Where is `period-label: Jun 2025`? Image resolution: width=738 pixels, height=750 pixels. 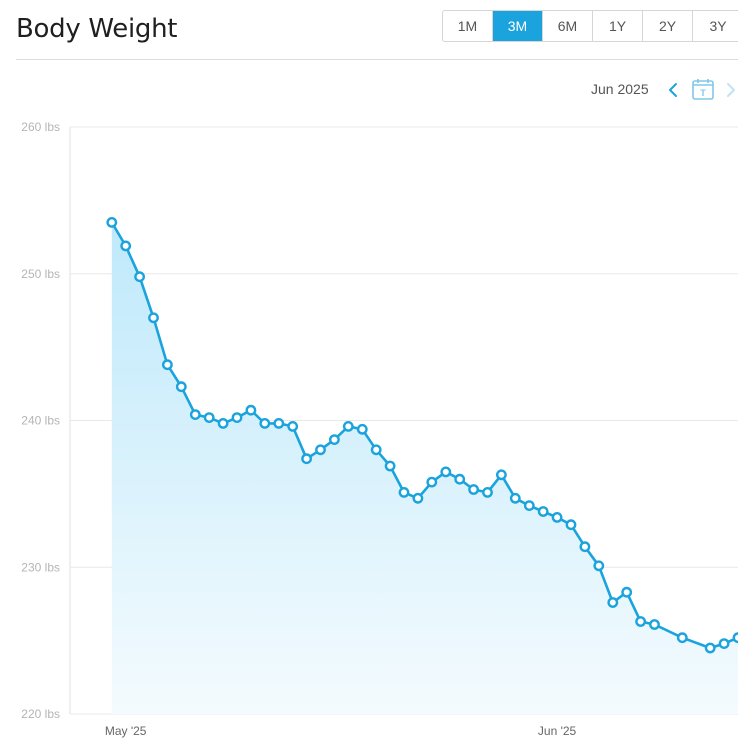 period-label: Jun 2025 is located at coordinates (620, 89).